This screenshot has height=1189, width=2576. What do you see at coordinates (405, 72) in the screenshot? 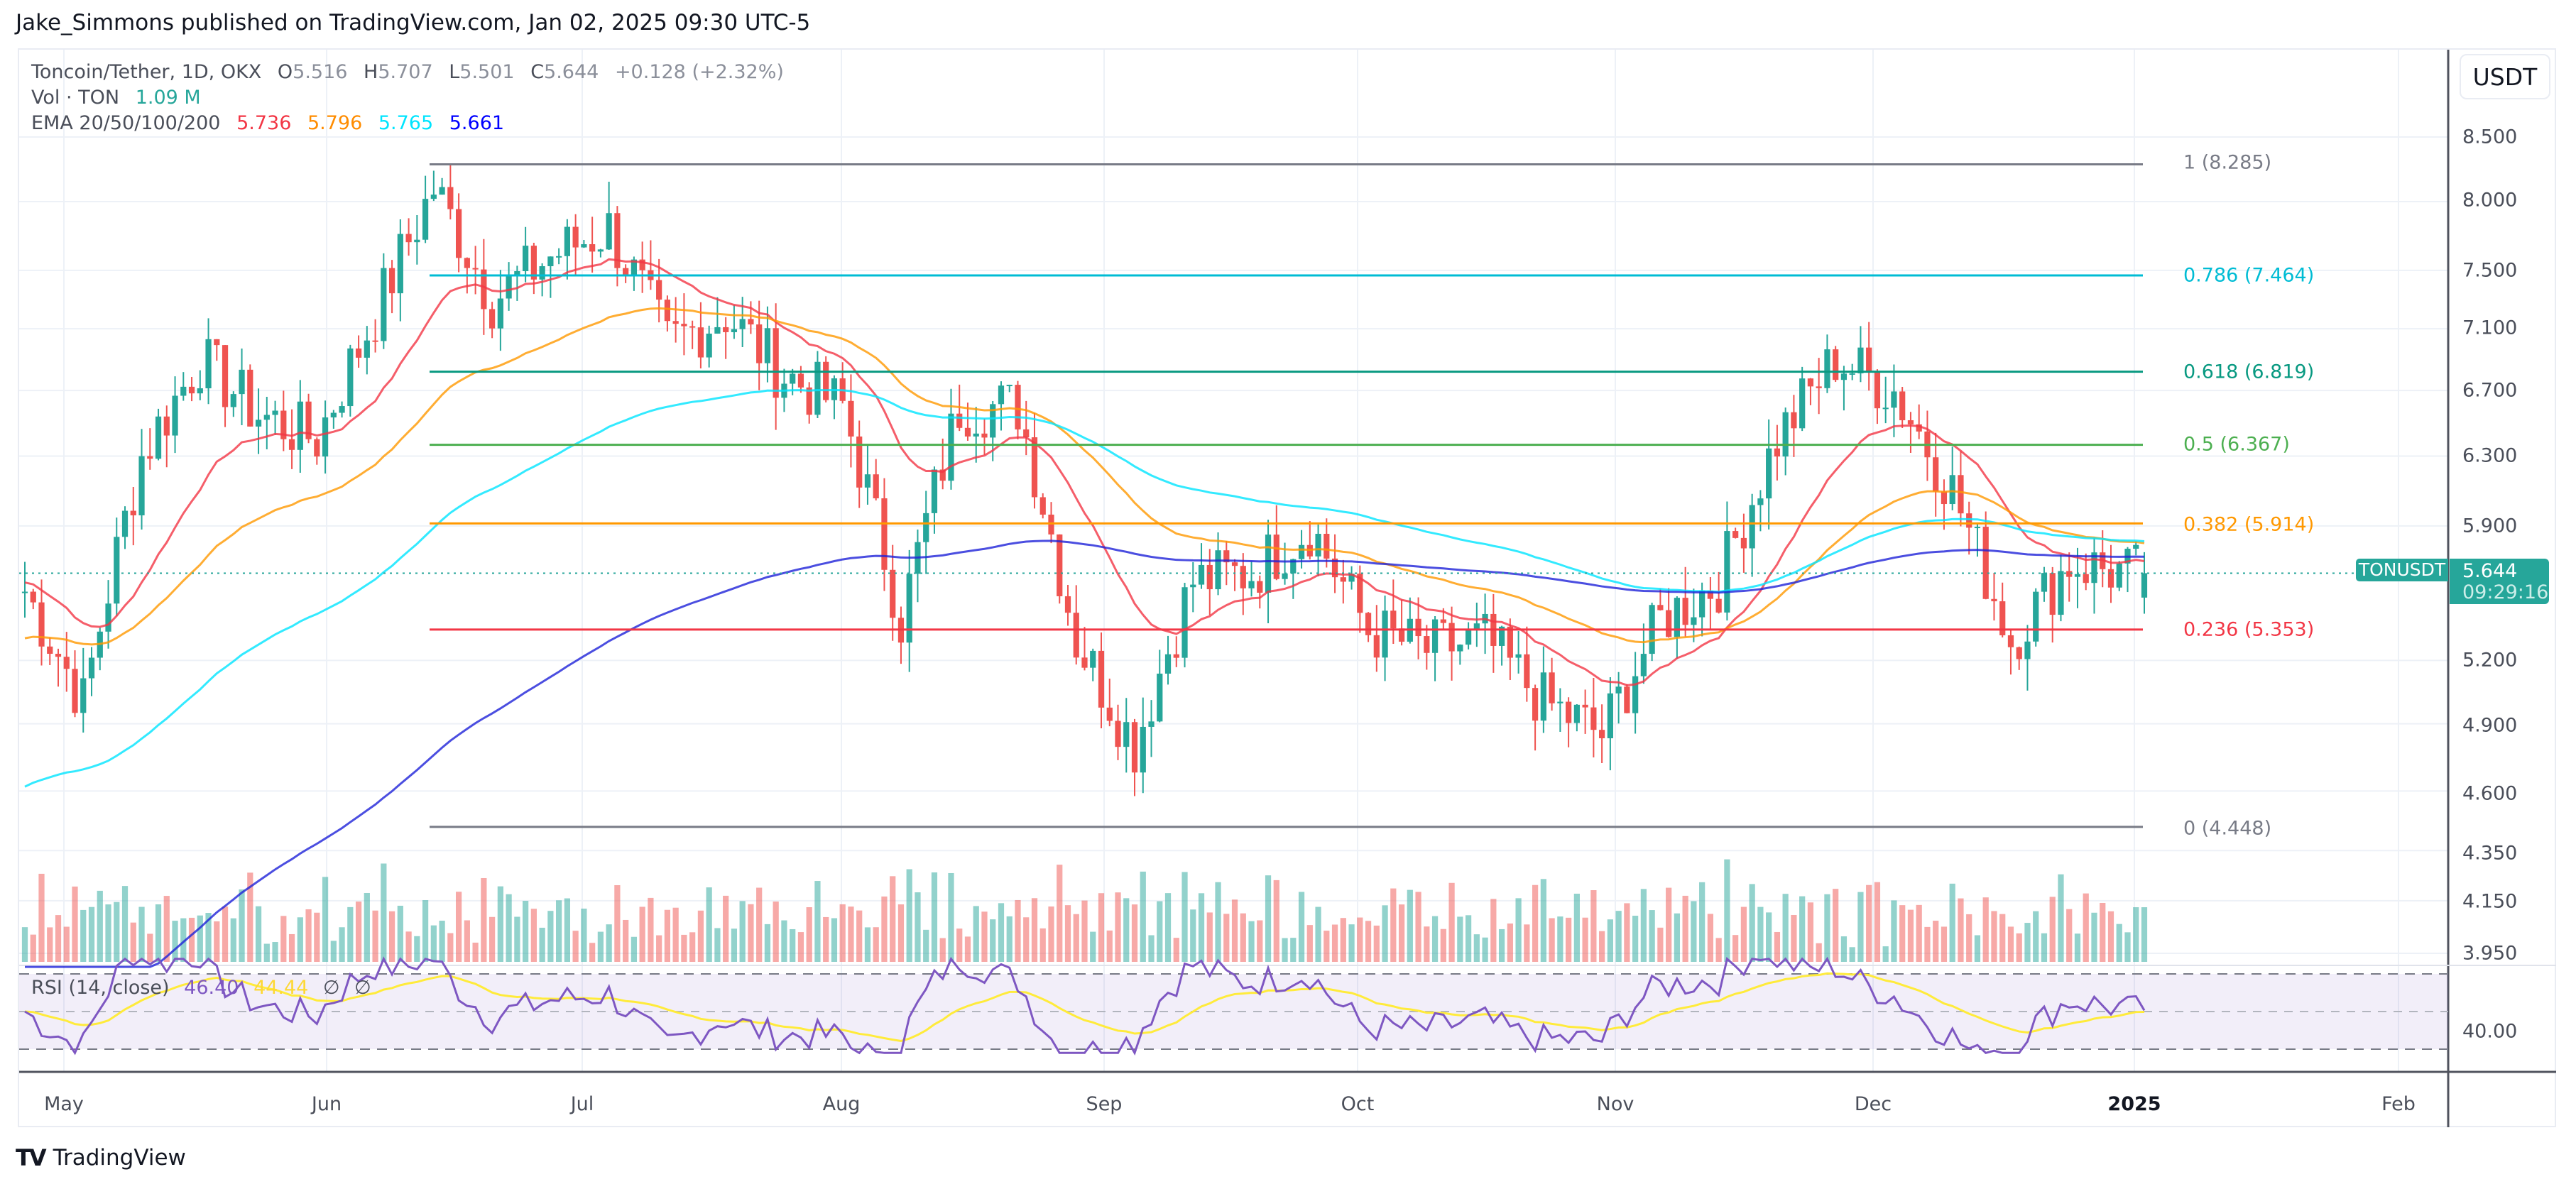
I see `high-value: 5.707` at bounding box center [405, 72].